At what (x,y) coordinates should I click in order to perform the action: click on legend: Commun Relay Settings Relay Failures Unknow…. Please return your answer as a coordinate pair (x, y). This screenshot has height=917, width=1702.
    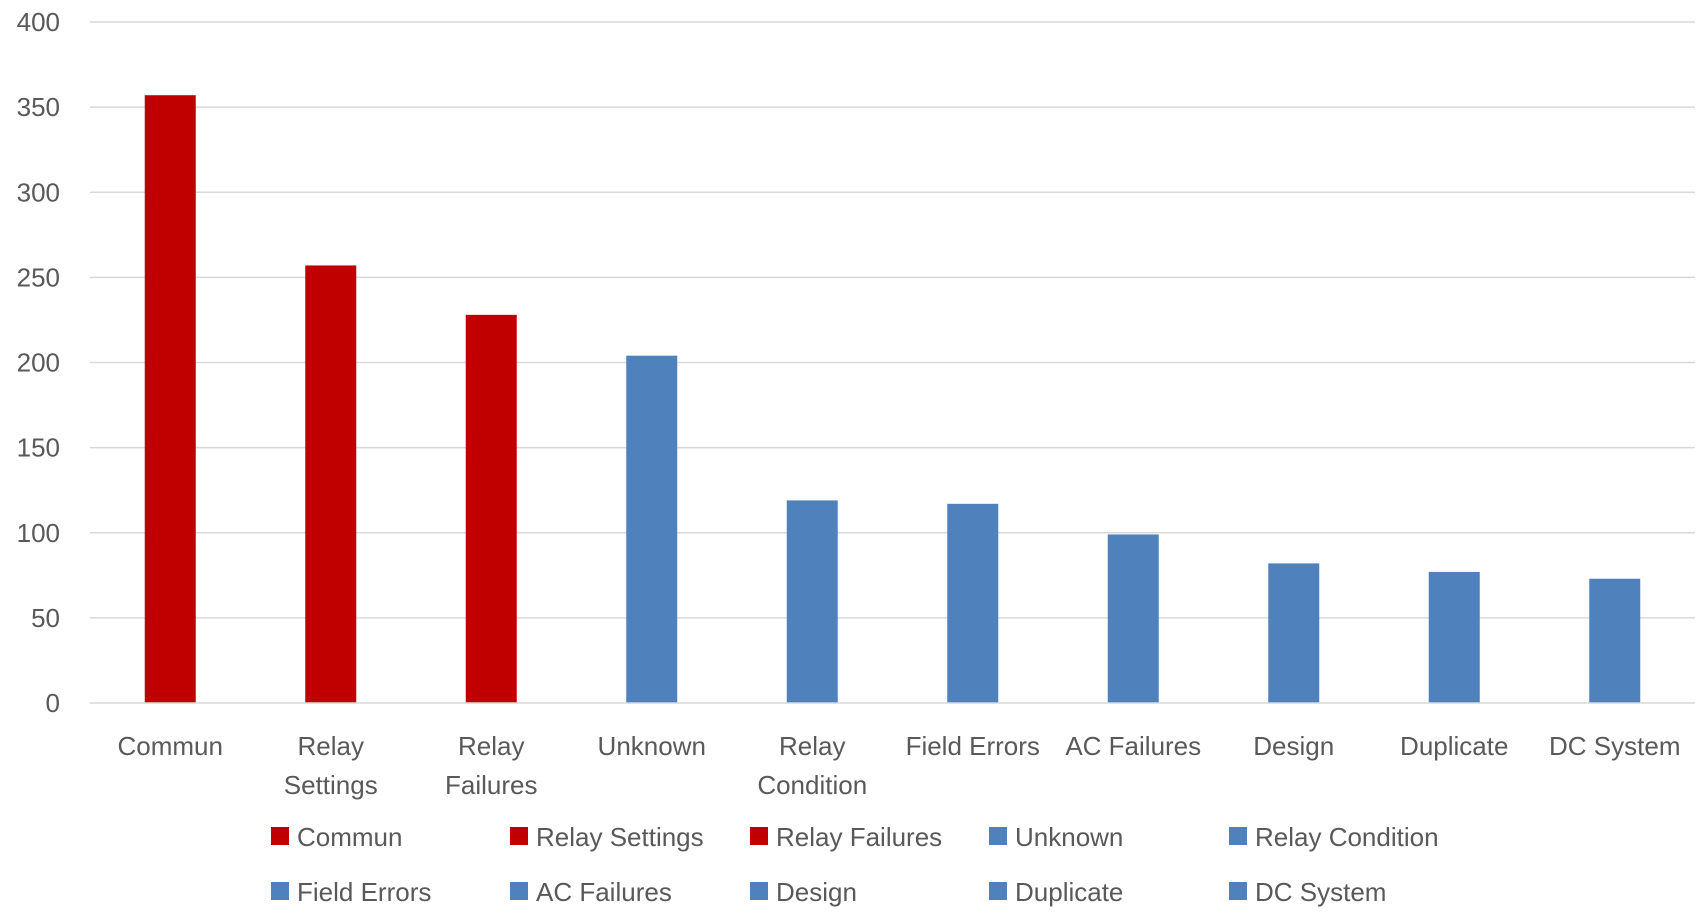
    Looking at the image, I should click on (855, 864).